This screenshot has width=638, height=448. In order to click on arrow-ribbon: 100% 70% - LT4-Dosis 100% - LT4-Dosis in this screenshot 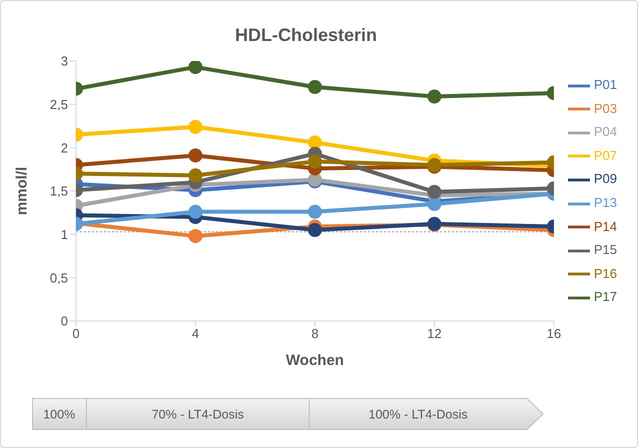, I will do `click(288, 414)`.